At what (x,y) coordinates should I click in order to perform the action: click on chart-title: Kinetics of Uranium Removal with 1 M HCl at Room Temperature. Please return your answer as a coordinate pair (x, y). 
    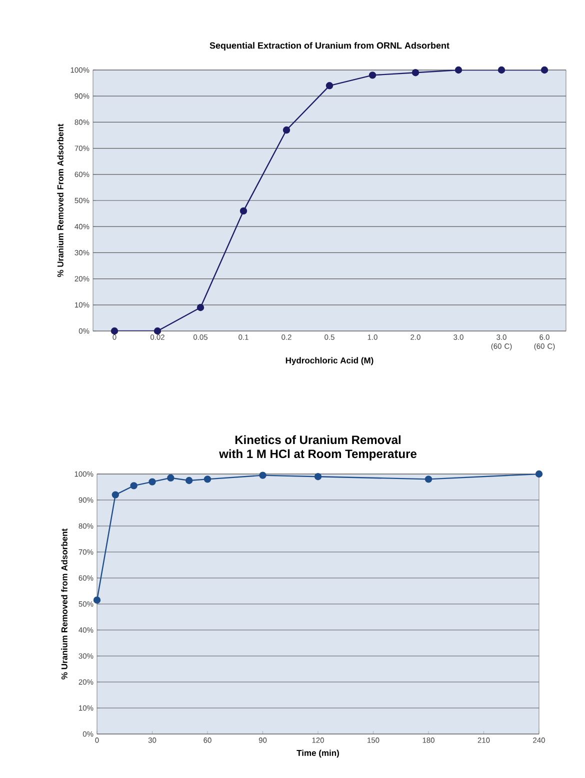
    Looking at the image, I should click on (317, 447).